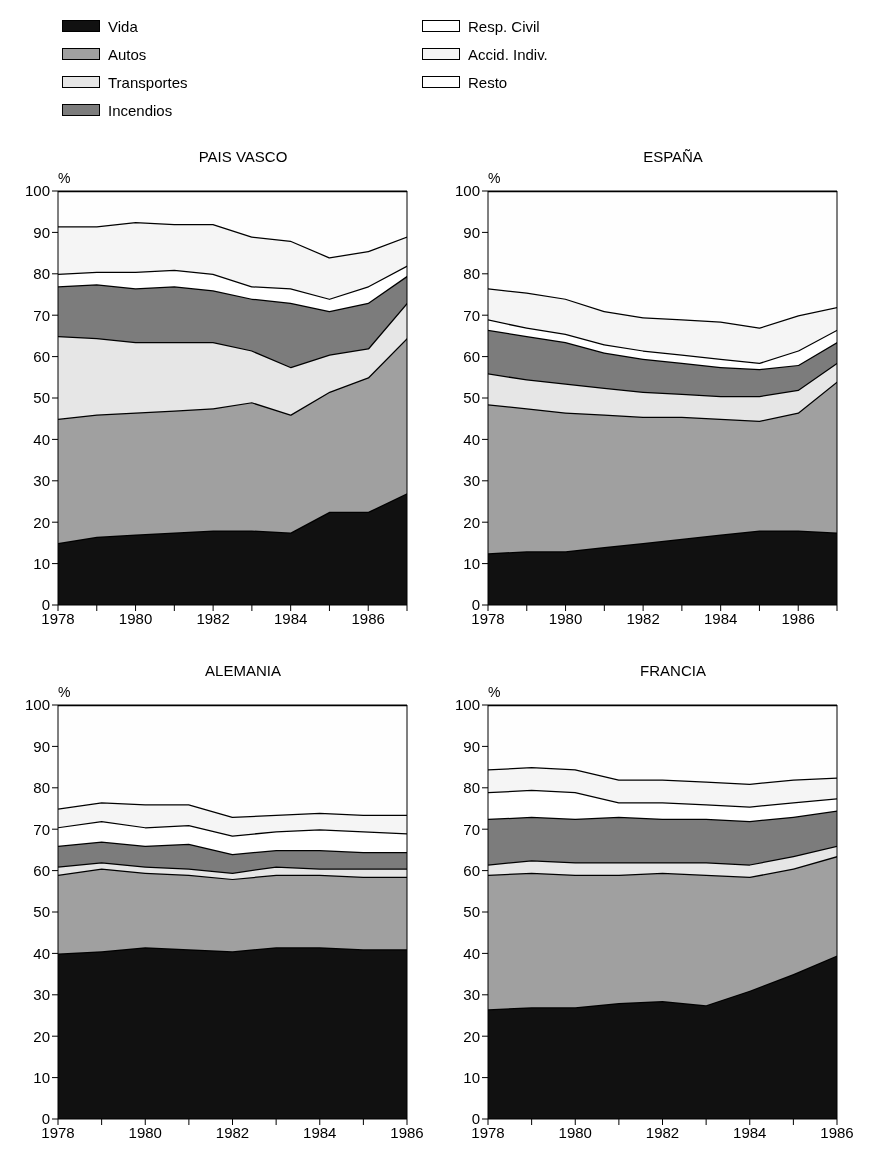  What do you see at coordinates (504, 26) in the screenshot?
I see `legend-label: Resp. Civil` at bounding box center [504, 26].